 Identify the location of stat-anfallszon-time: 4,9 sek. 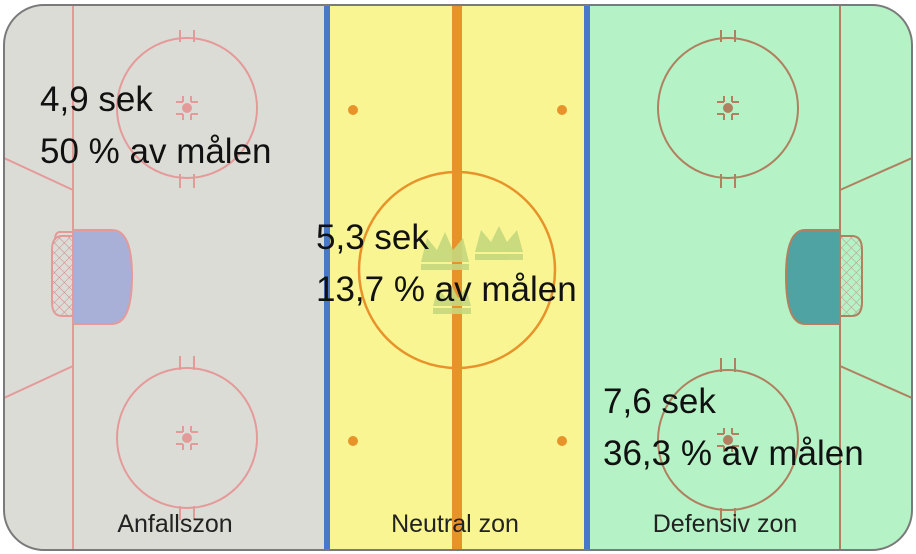
(96, 99).